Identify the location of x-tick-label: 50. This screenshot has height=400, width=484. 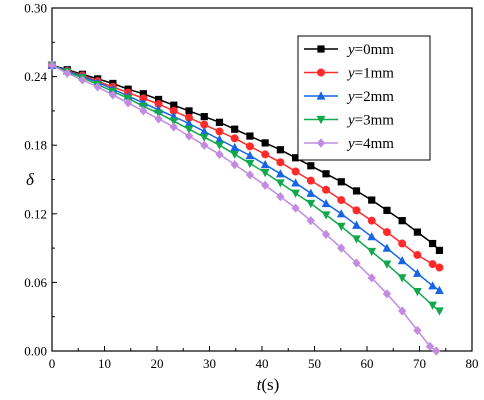
(314, 363).